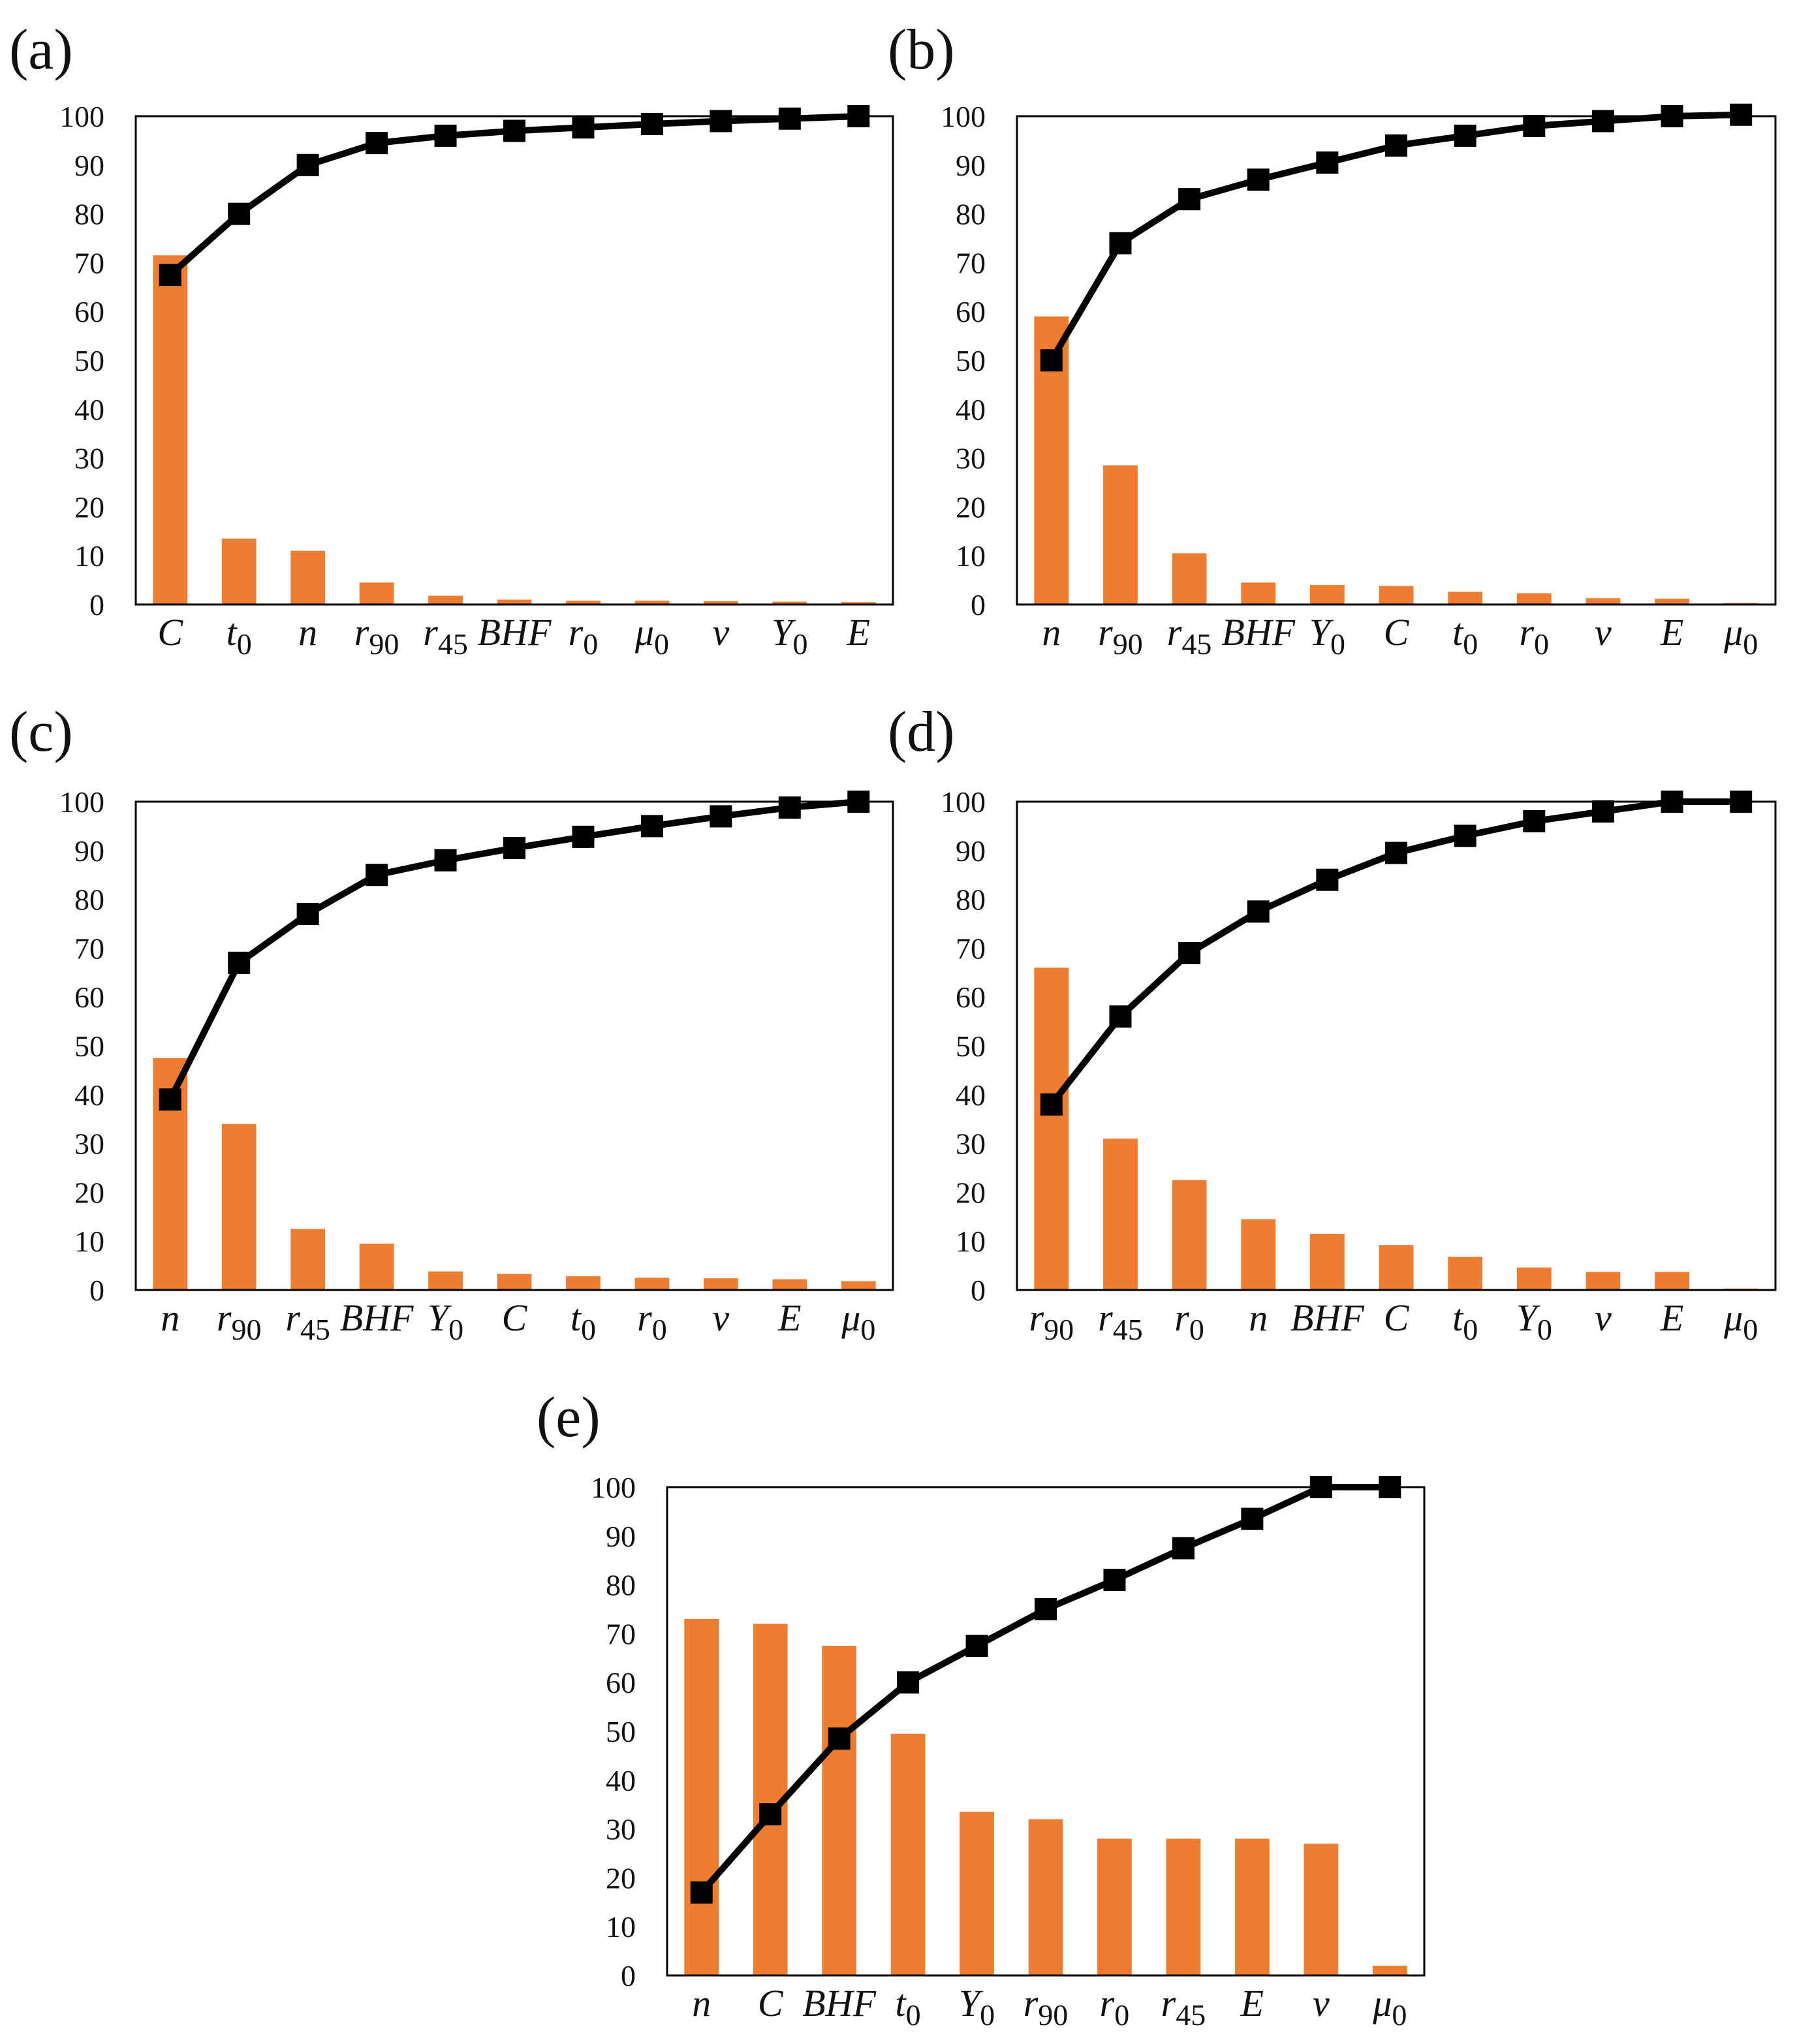 The image size is (1797, 2044). I want to click on panel-label: (b), so click(922, 50).